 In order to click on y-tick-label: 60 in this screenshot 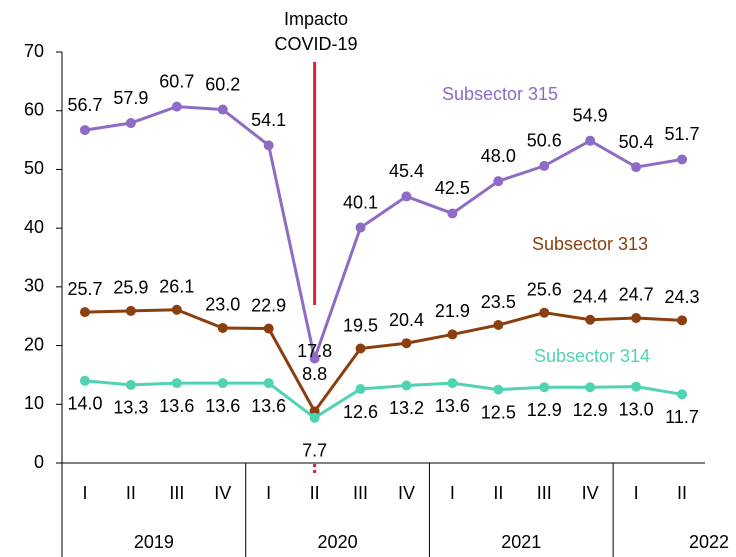, I will do `click(34, 109)`.